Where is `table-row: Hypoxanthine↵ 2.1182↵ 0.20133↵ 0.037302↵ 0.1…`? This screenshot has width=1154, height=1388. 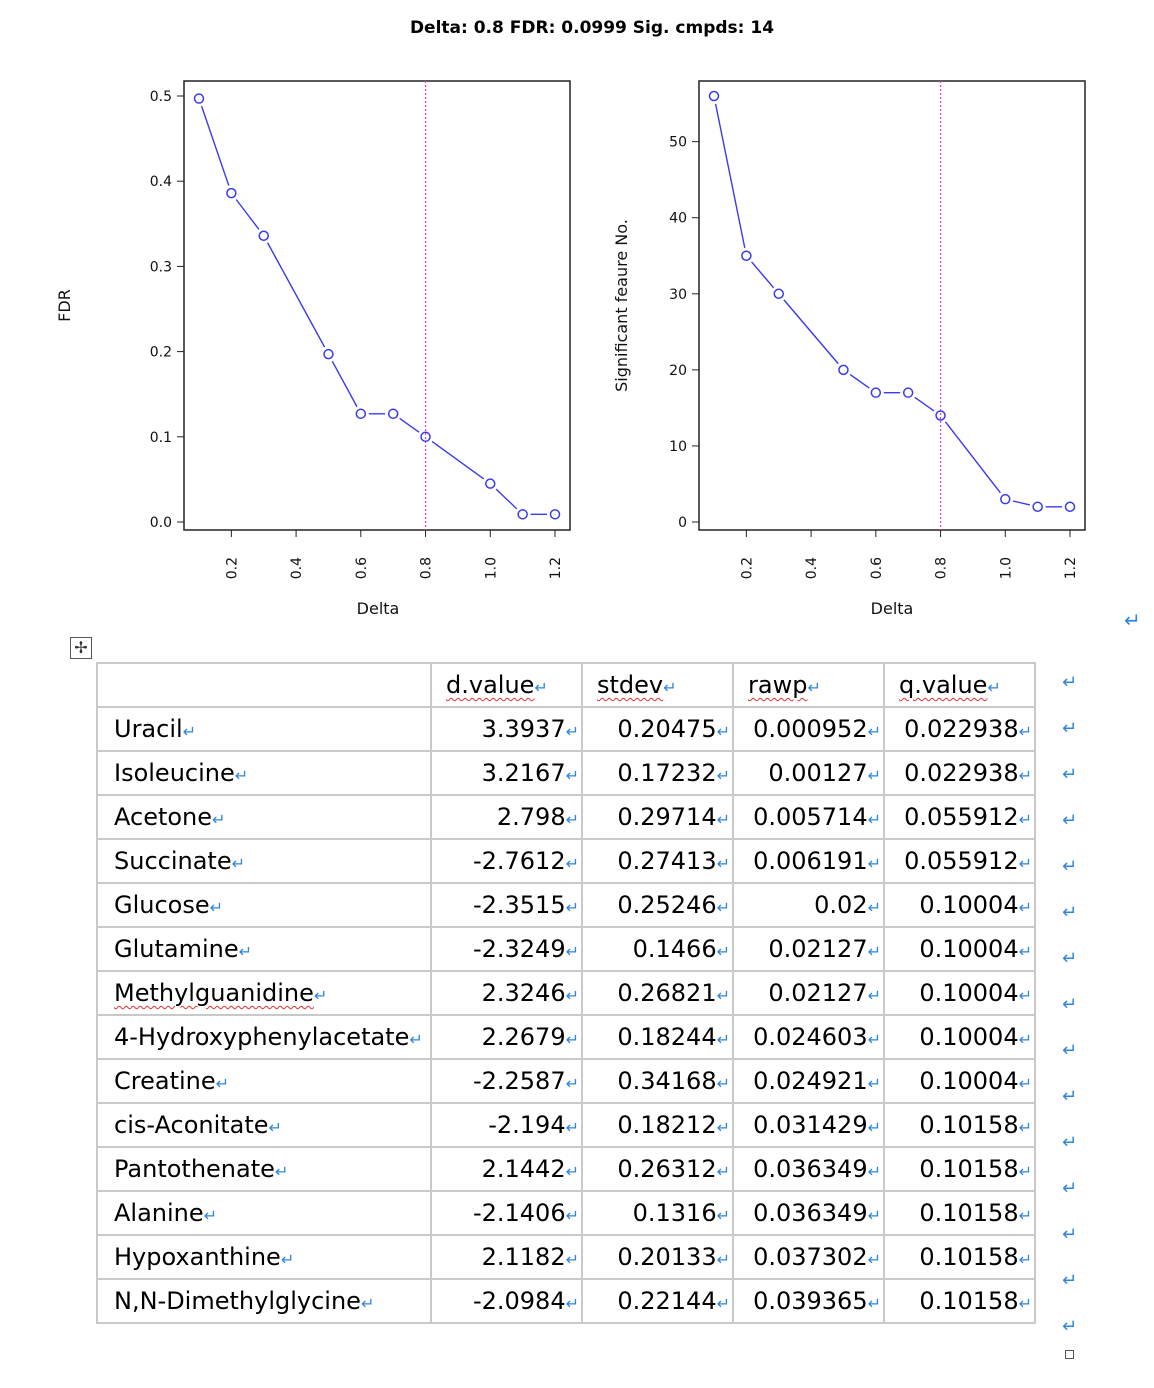
table-row: Hypoxanthine↵ 2.1182↵ 0.20133↵ 0.037302↵ 0.1… is located at coordinates (566, 1257).